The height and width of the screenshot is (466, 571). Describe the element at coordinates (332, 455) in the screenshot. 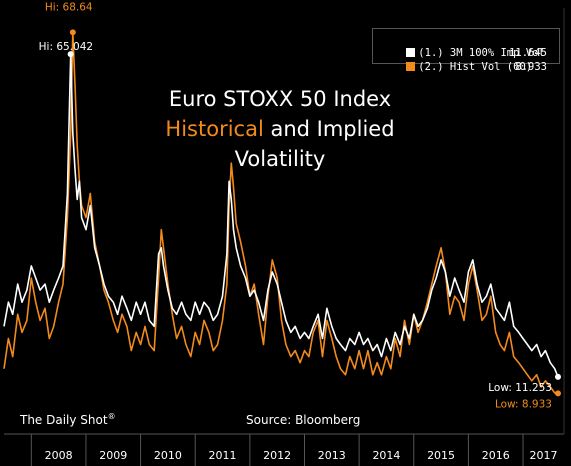

I see `x-tick-label: 2013` at that location.